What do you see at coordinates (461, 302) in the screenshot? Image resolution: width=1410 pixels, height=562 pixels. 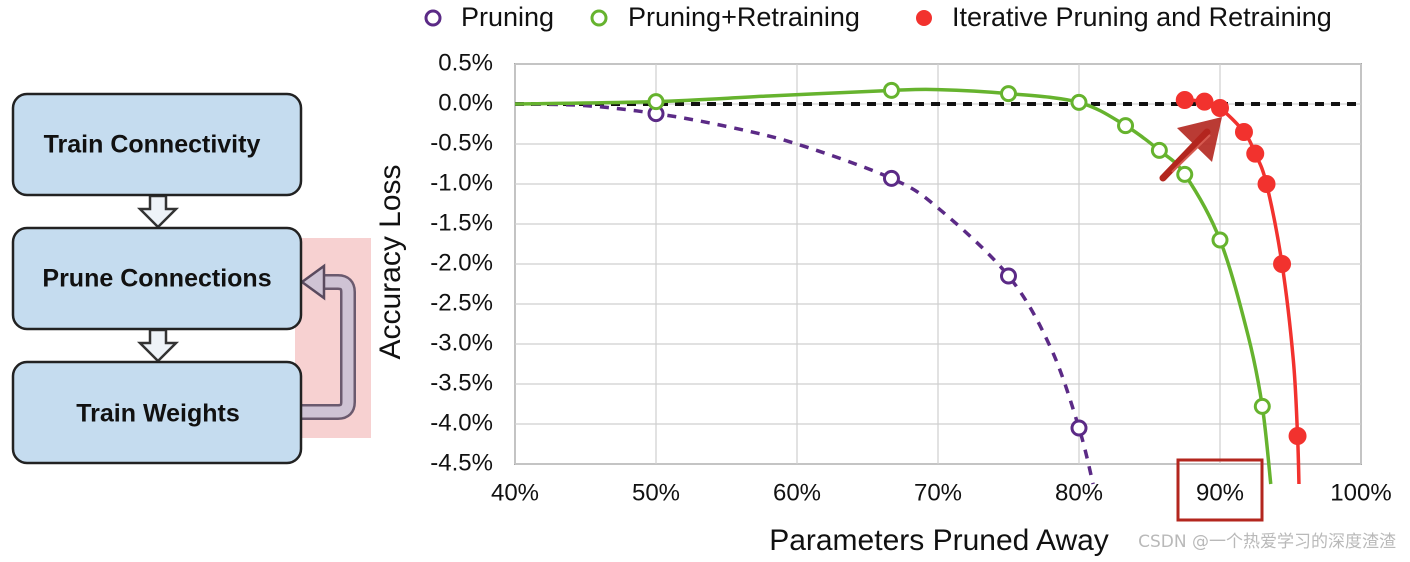 I see `y-tick-label: -2.5%` at bounding box center [461, 302].